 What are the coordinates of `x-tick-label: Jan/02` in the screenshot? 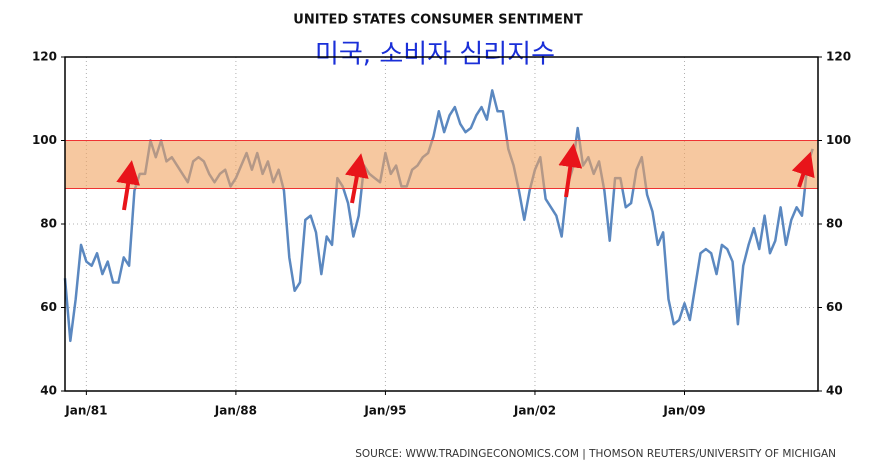 It's located at (534, 411).